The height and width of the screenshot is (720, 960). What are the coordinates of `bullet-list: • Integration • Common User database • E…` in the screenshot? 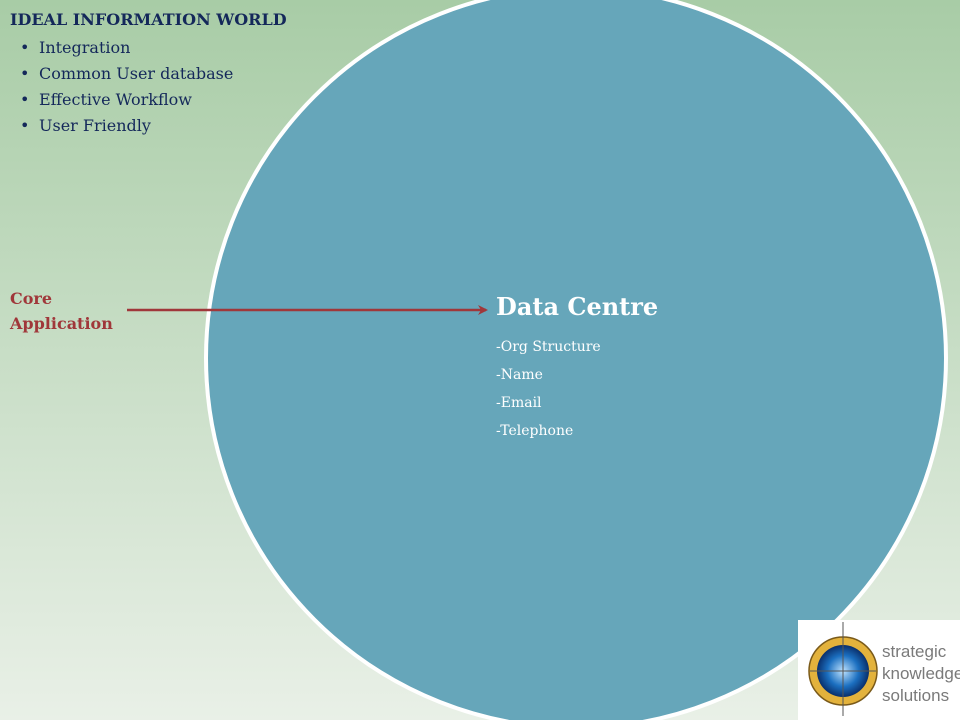 It's located at (126, 86).